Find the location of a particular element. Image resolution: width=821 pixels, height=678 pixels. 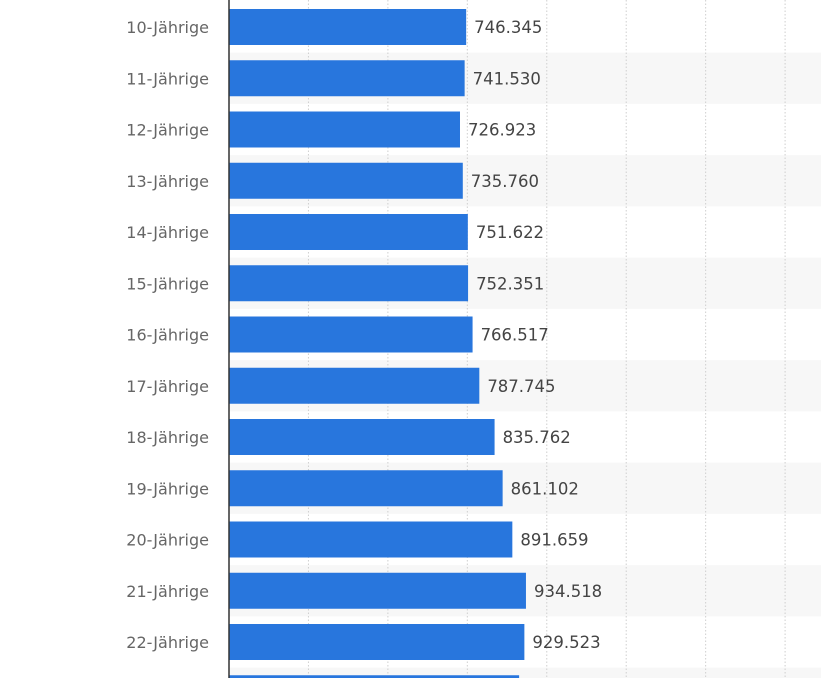

value-label: 726.923 is located at coordinates (502, 130).